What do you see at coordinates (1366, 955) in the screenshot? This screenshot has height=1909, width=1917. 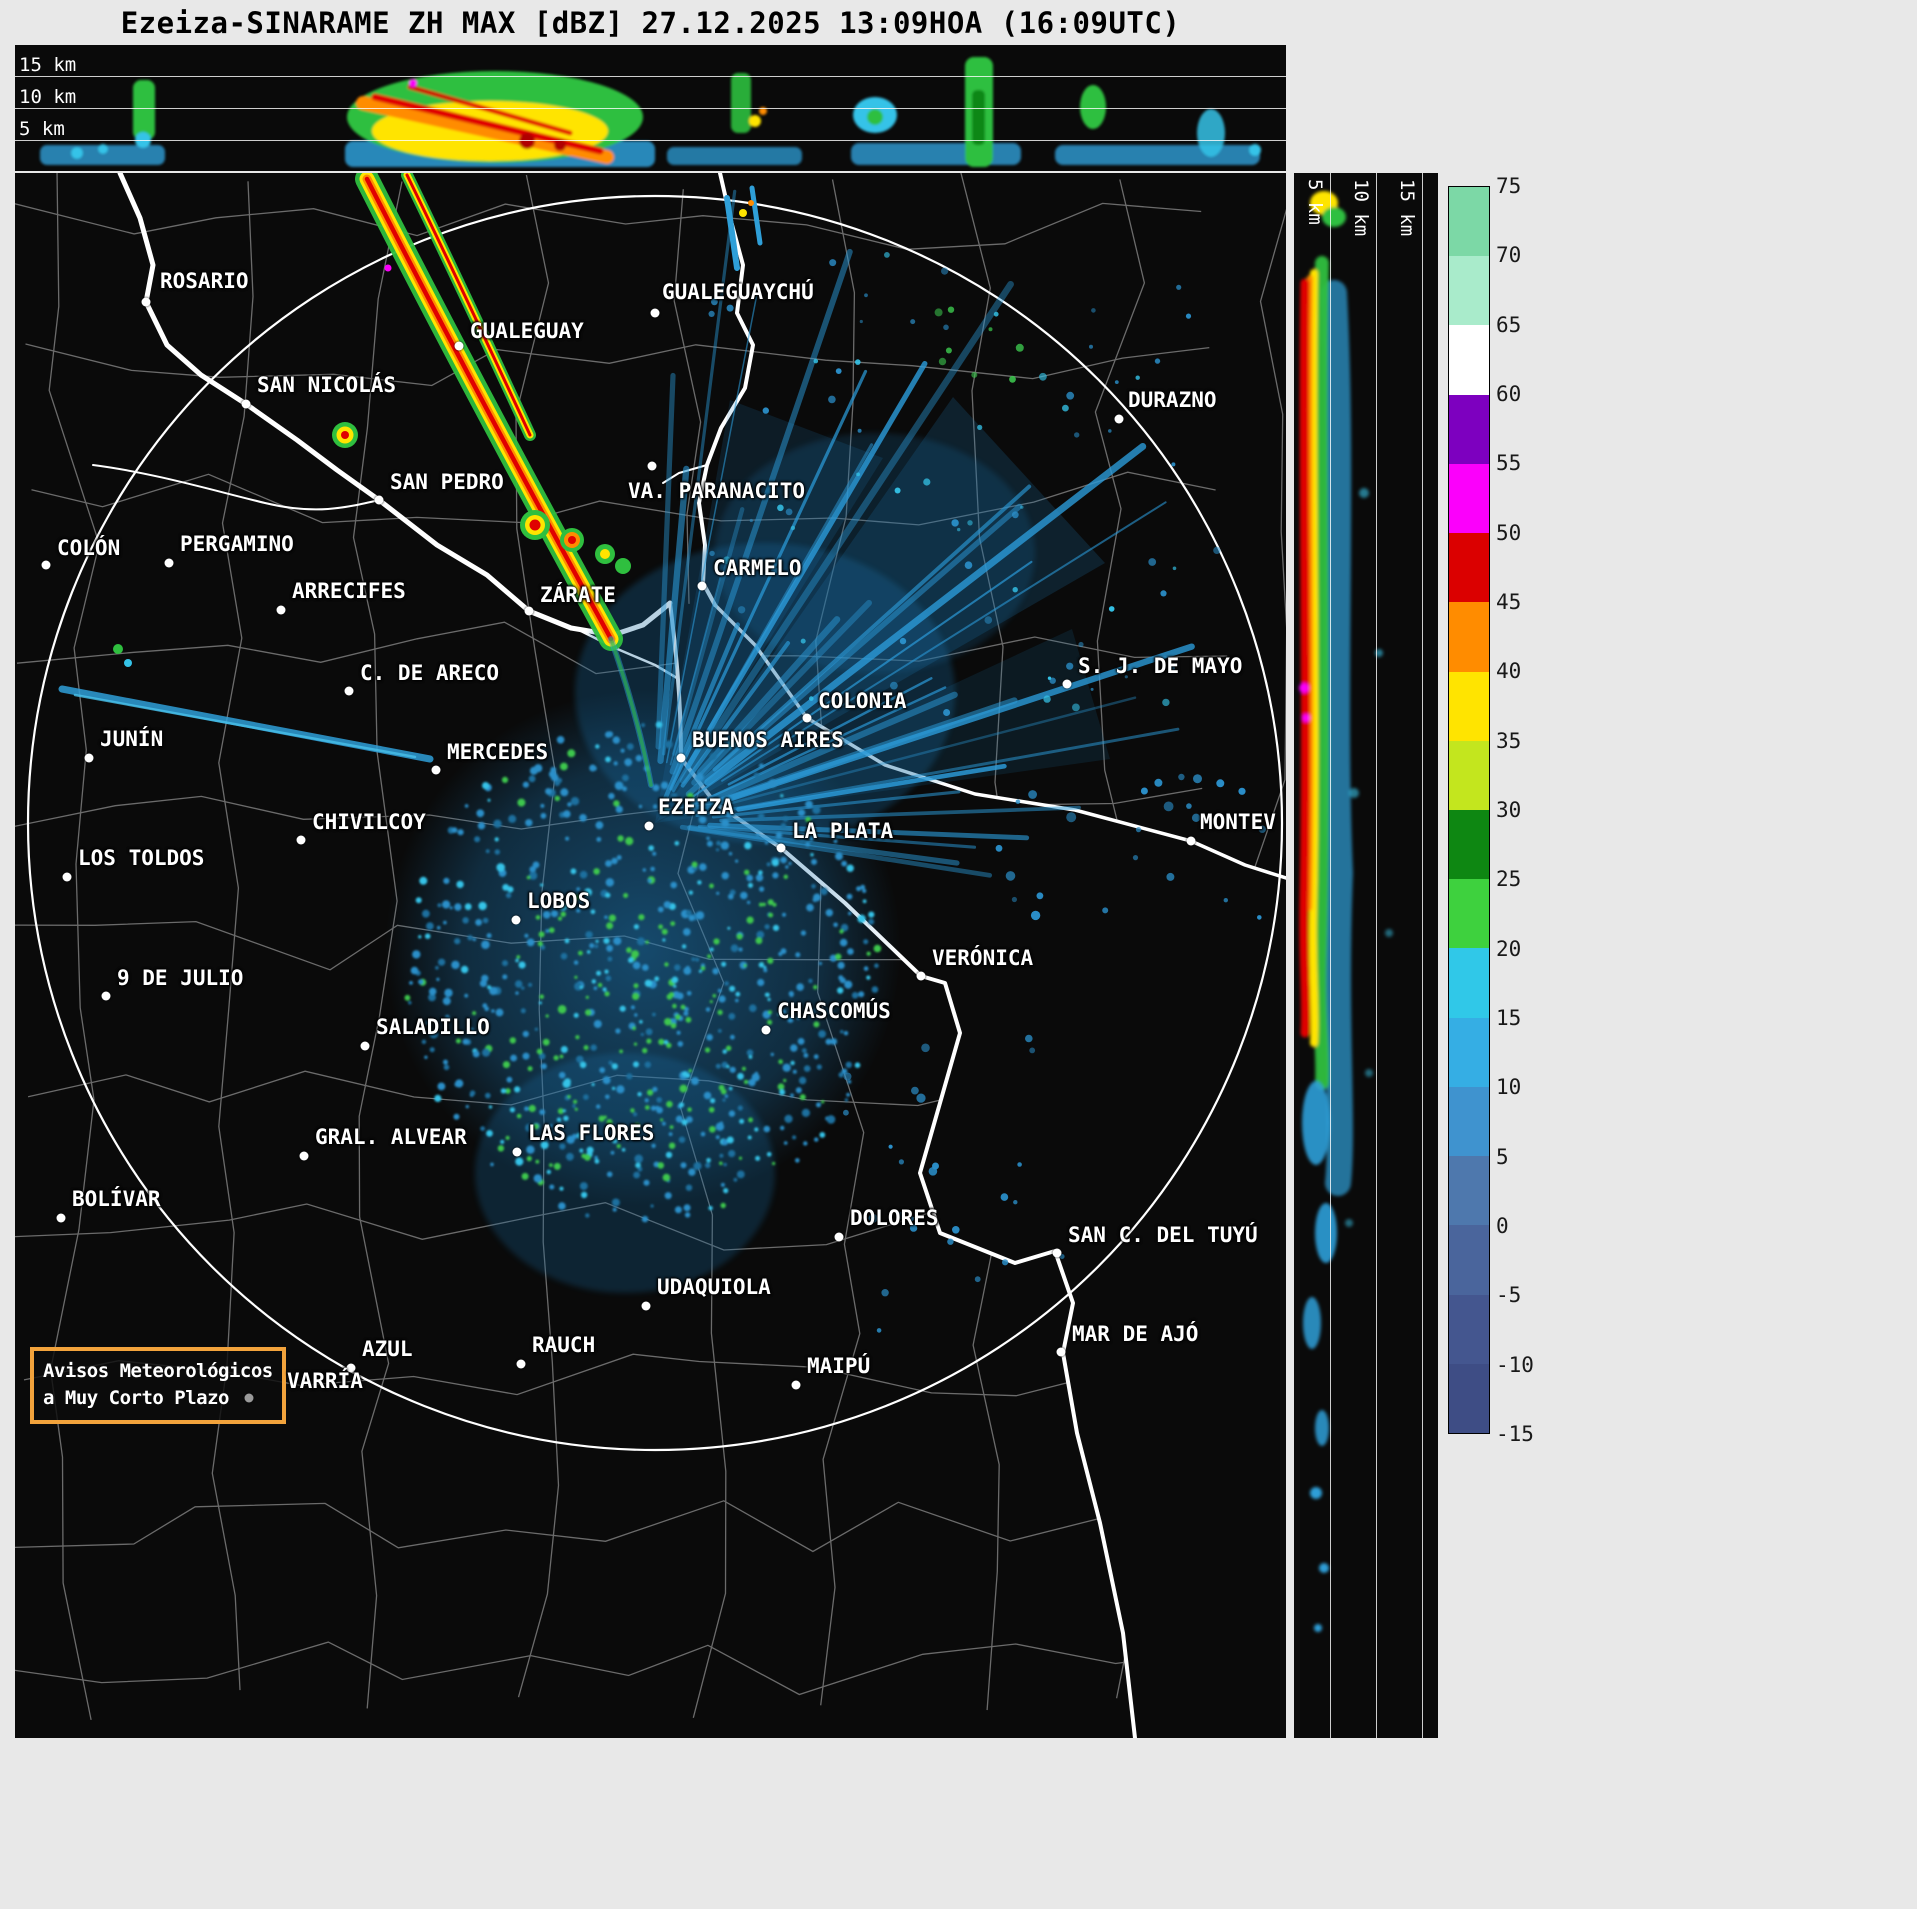 I see `right-cross-section-panel: 5 km 10 km 15 km` at bounding box center [1366, 955].